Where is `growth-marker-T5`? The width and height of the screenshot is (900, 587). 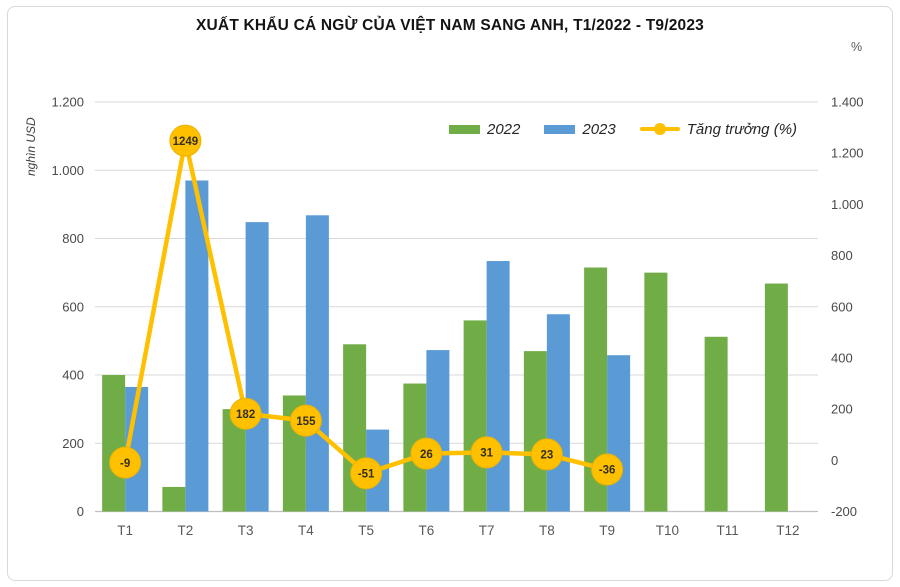 growth-marker-T5 is located at coordinates (366, 473).